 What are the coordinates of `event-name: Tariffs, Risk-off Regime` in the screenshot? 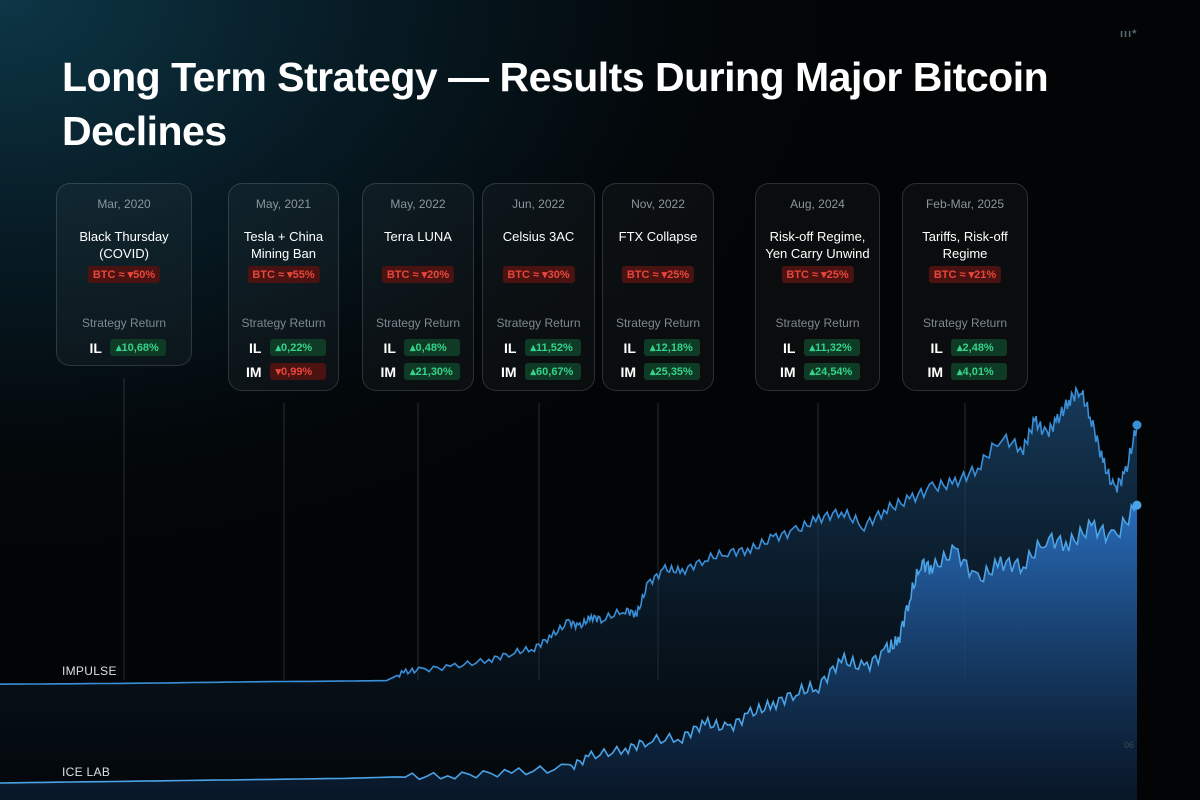 It's located at (965, 245).